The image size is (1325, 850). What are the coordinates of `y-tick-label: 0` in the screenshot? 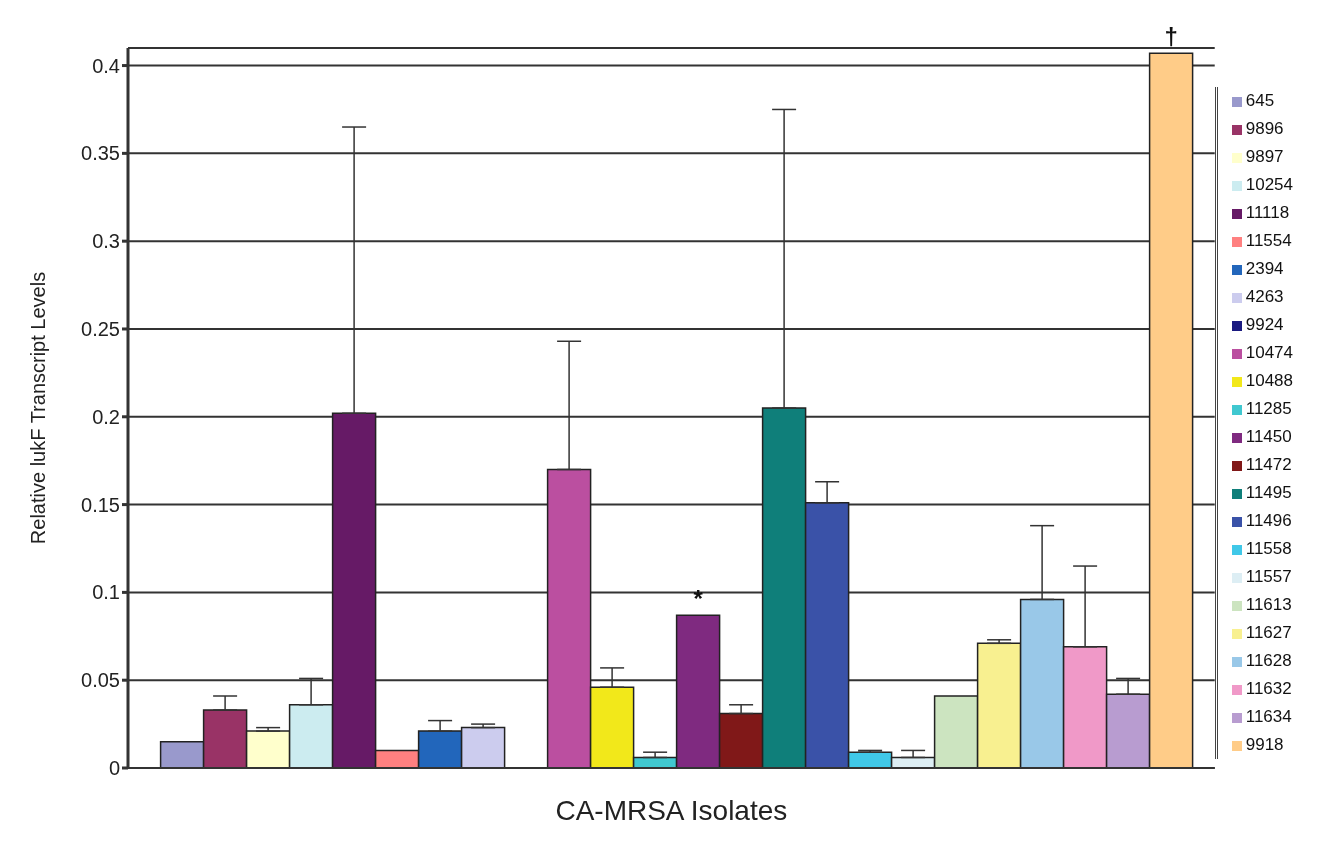 It's located at (114, 768).